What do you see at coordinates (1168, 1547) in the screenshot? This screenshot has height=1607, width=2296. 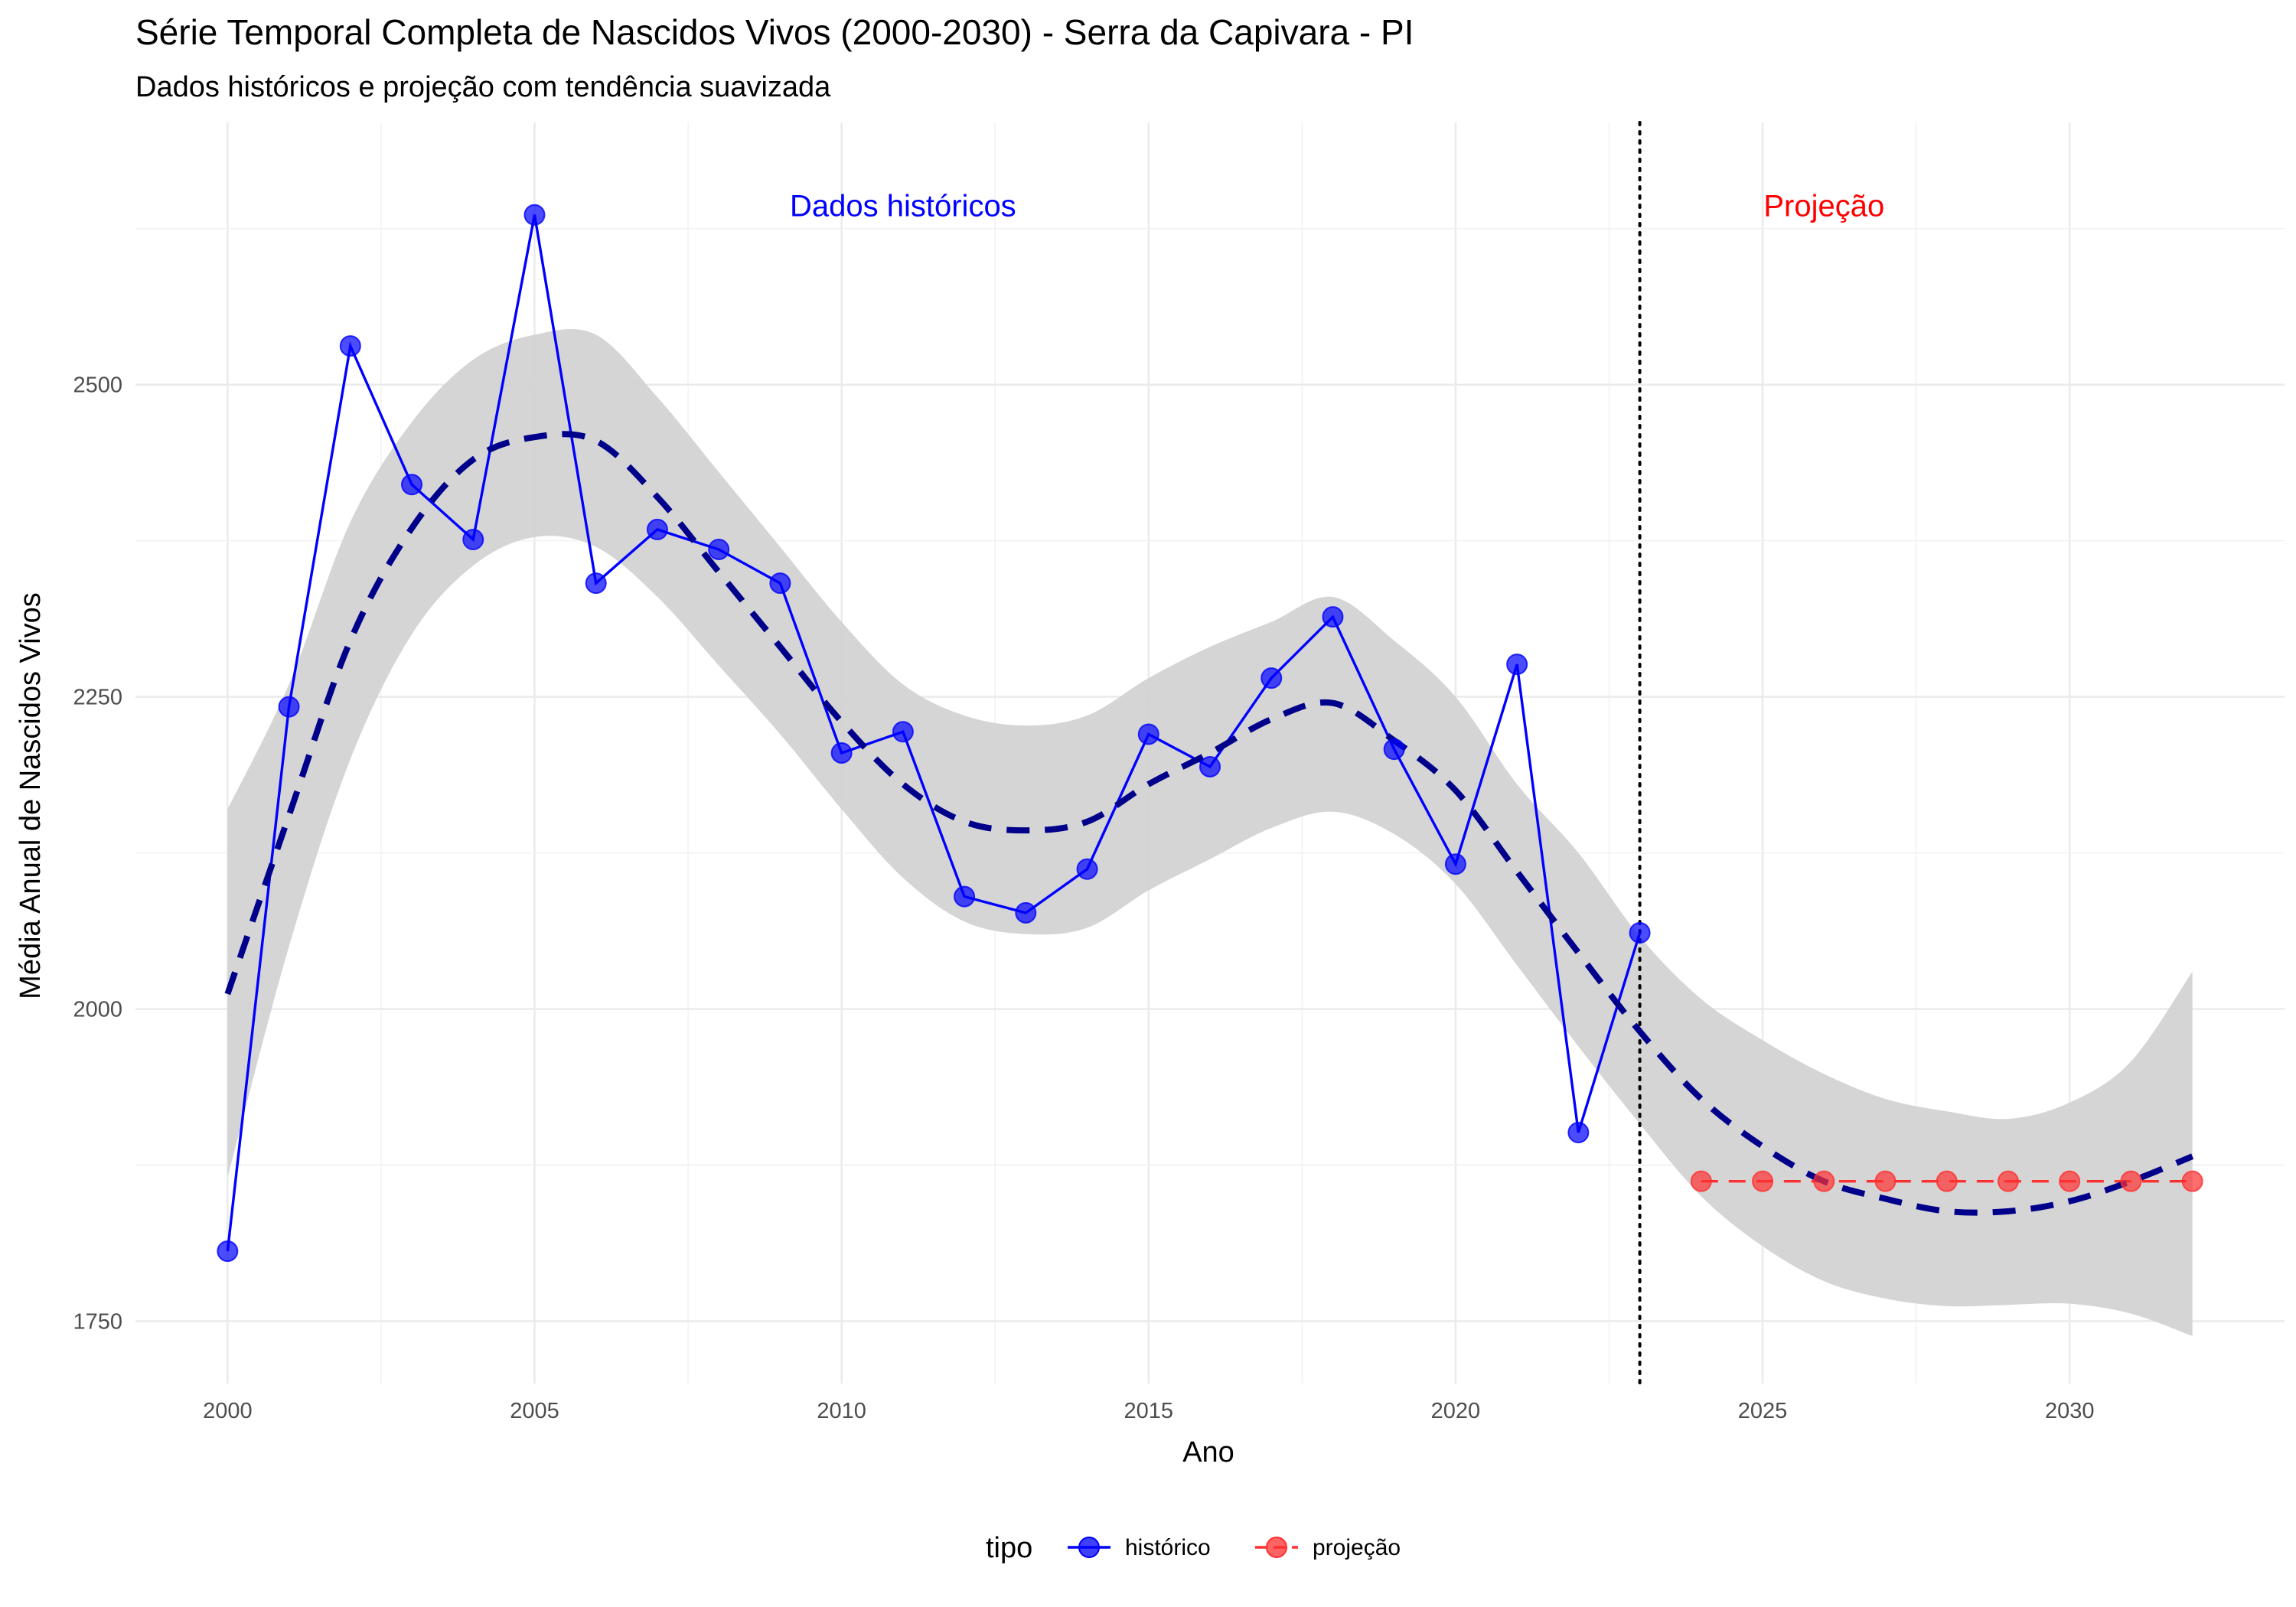 I see `legend-label-0: histórico` at bounding box center [1168, 1547].